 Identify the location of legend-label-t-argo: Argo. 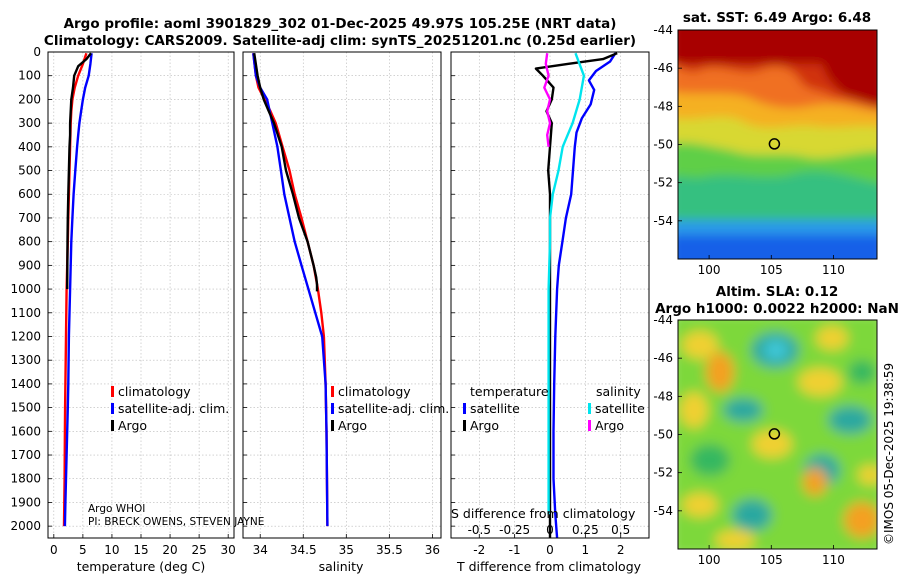
(484, 425).